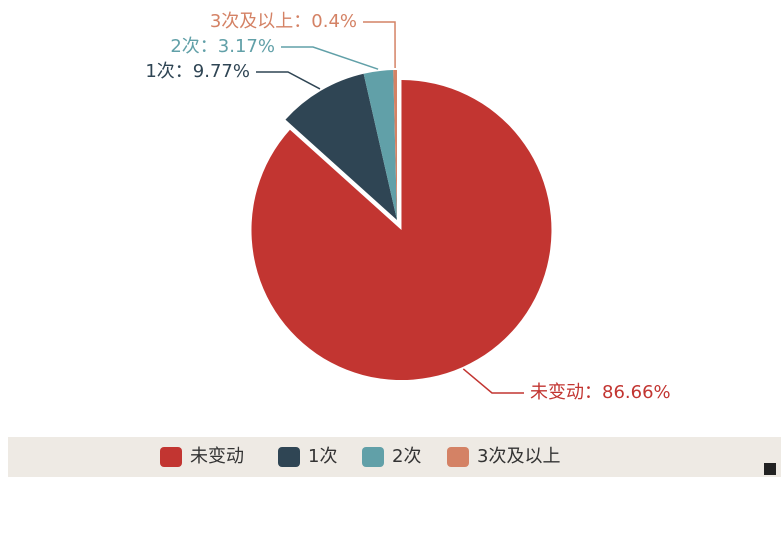 This screenshot has width=781, height=540. Describe the element at coordinates (197, 71) in the screenshot. I see `data-label: 1次：9.77%` at that location.